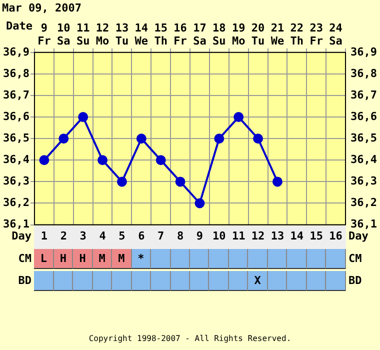  What do you see at coordinates (142, 259) in the screenshot?
I see `table-cell: *` at bounding box center [142, 259].